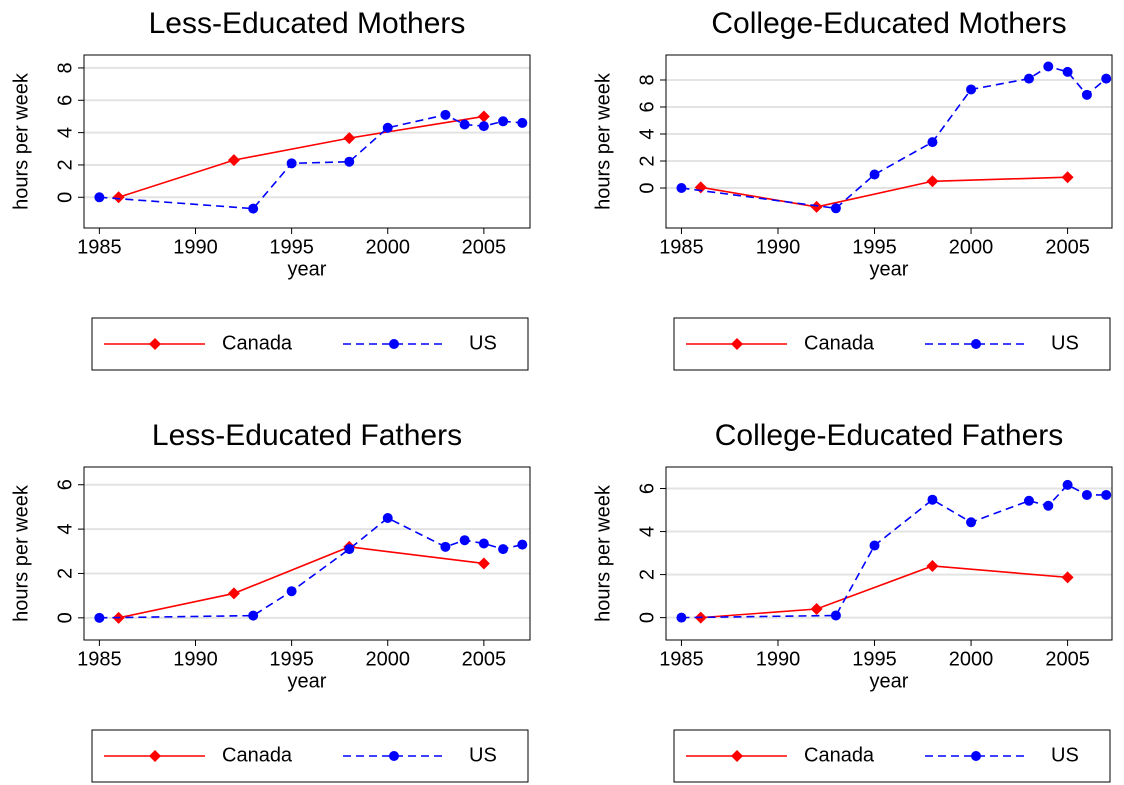  Describe the element at coordinates (307, 435) in the screenshot. I see `chart-title: Less-Educated Fathers` at that location.